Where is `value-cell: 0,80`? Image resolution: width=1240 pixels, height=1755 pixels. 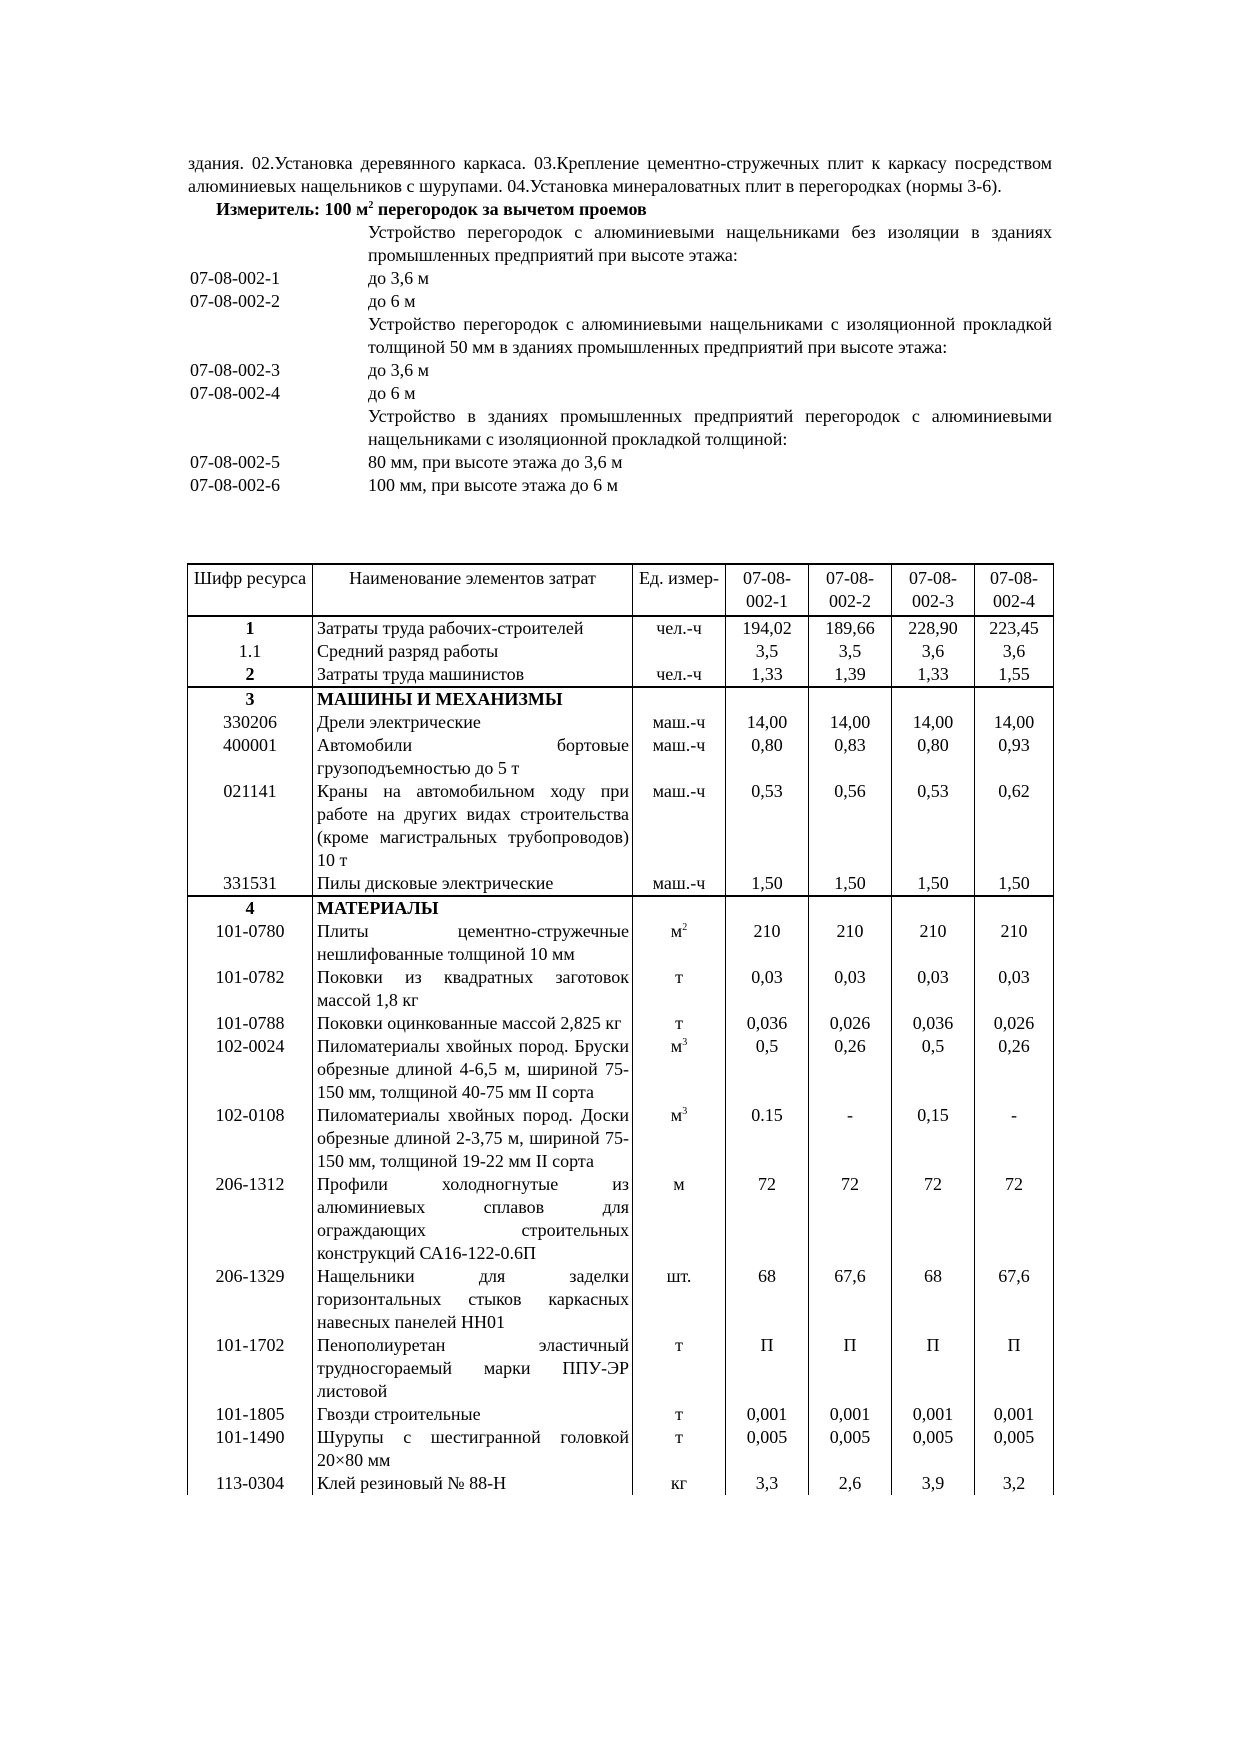
value-cell: 0,80 is located at coordinates (767, 757).